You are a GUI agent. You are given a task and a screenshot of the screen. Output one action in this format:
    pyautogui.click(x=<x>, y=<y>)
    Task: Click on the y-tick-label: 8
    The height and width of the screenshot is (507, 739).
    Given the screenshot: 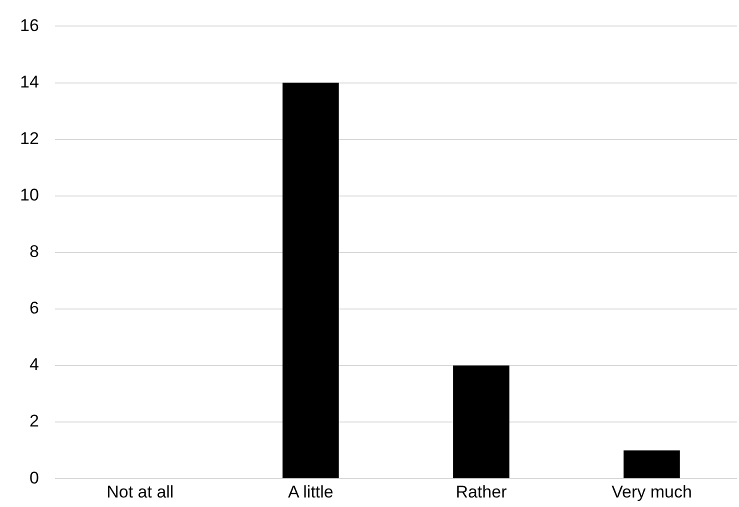 What is the action you would take?
    pyautogui.click(x=34, y=252)
    